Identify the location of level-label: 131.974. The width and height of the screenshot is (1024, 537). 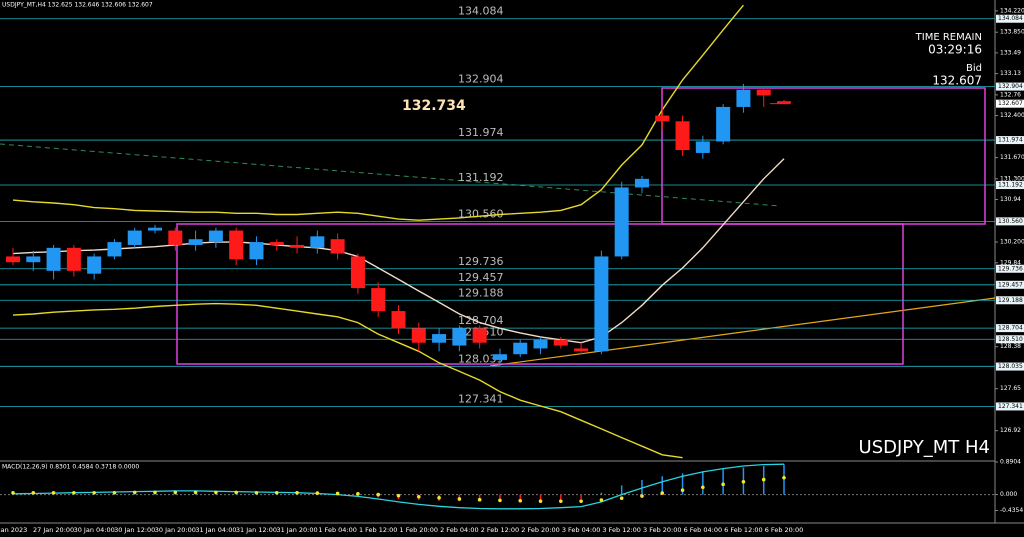
(481, 132).